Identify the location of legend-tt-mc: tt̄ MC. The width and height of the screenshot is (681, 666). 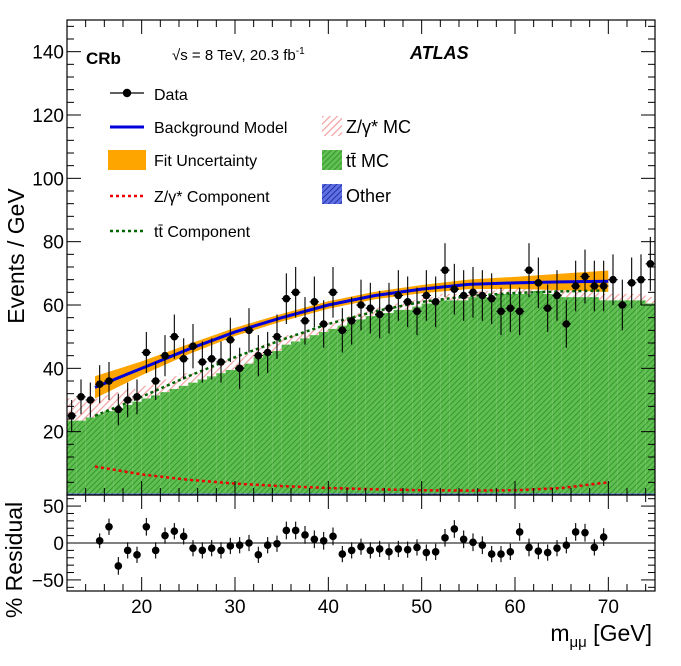
(355, 160).